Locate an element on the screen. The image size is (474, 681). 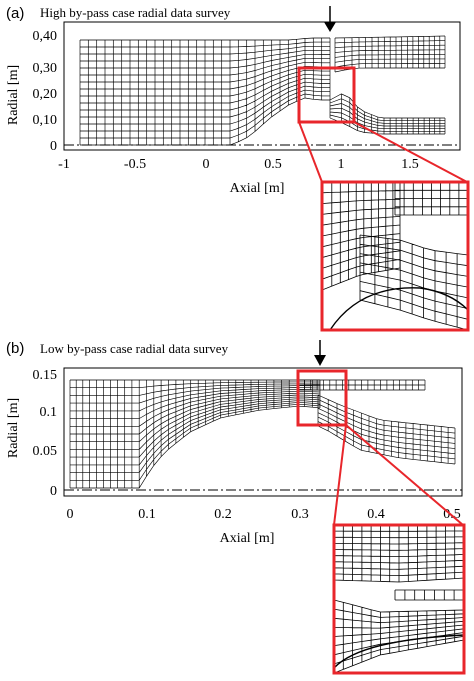
panel-b-inset-frame is located at coordinates (399, 599).